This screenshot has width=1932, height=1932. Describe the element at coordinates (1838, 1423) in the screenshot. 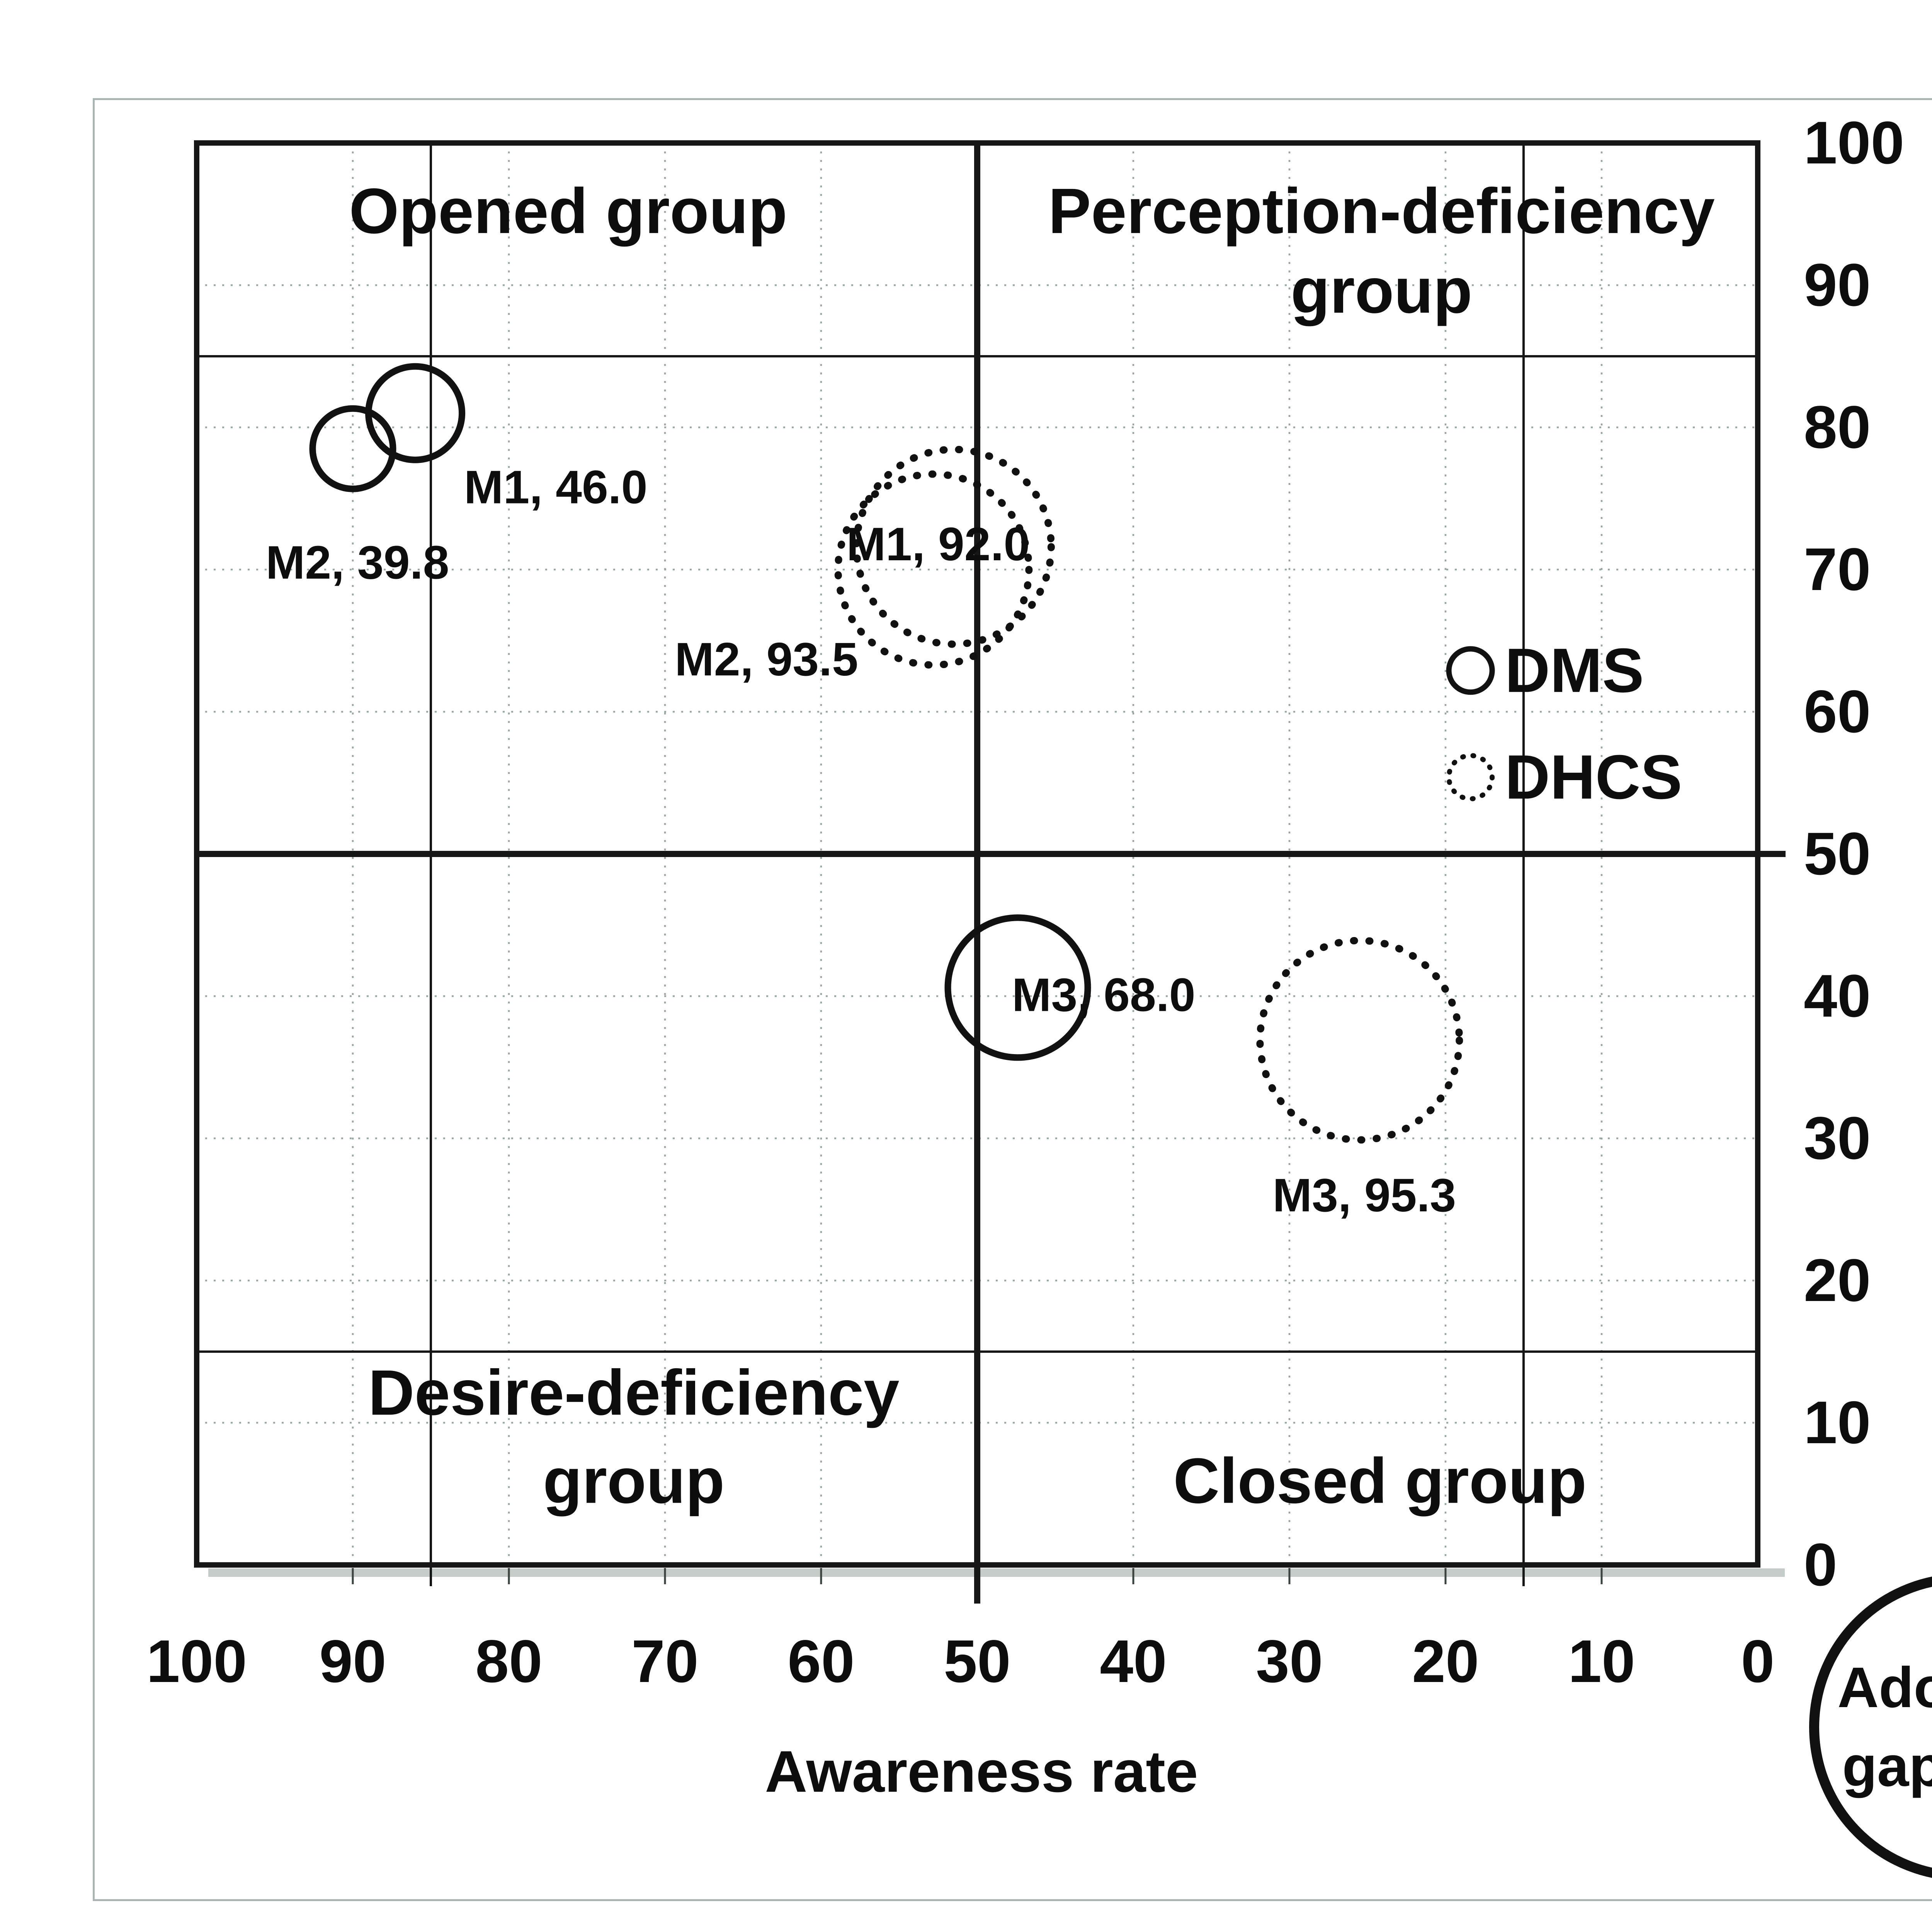

I see `y-tick-label-10: 10` at that location.